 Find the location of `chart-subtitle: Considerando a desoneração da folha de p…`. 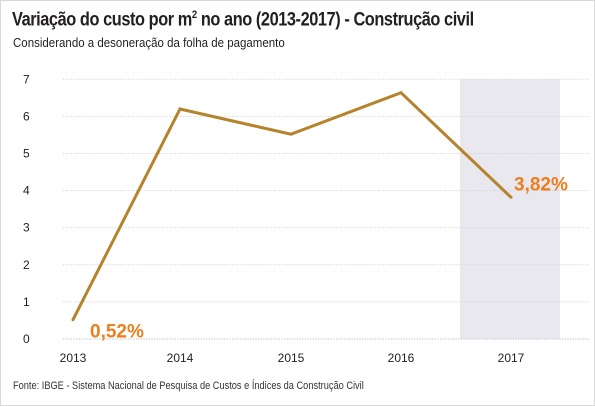

chart-subtitle: Considerando a desoneração da folha de p… is located at coordinates (149, 43).